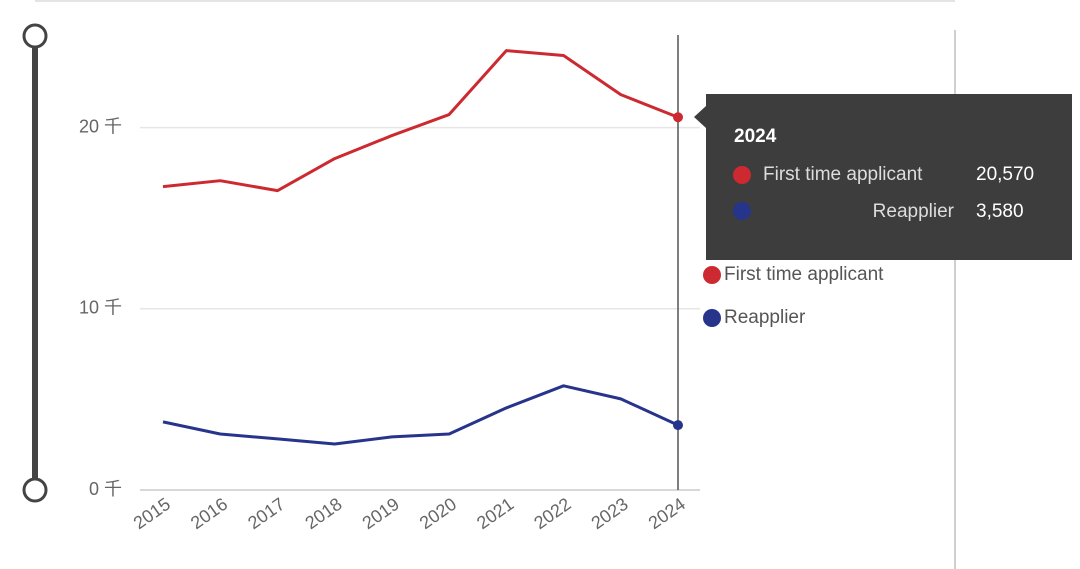 The height and width of the screenshot is (569, 1080). I want to click on y-tick-label: 0 千, so click(105, 489).